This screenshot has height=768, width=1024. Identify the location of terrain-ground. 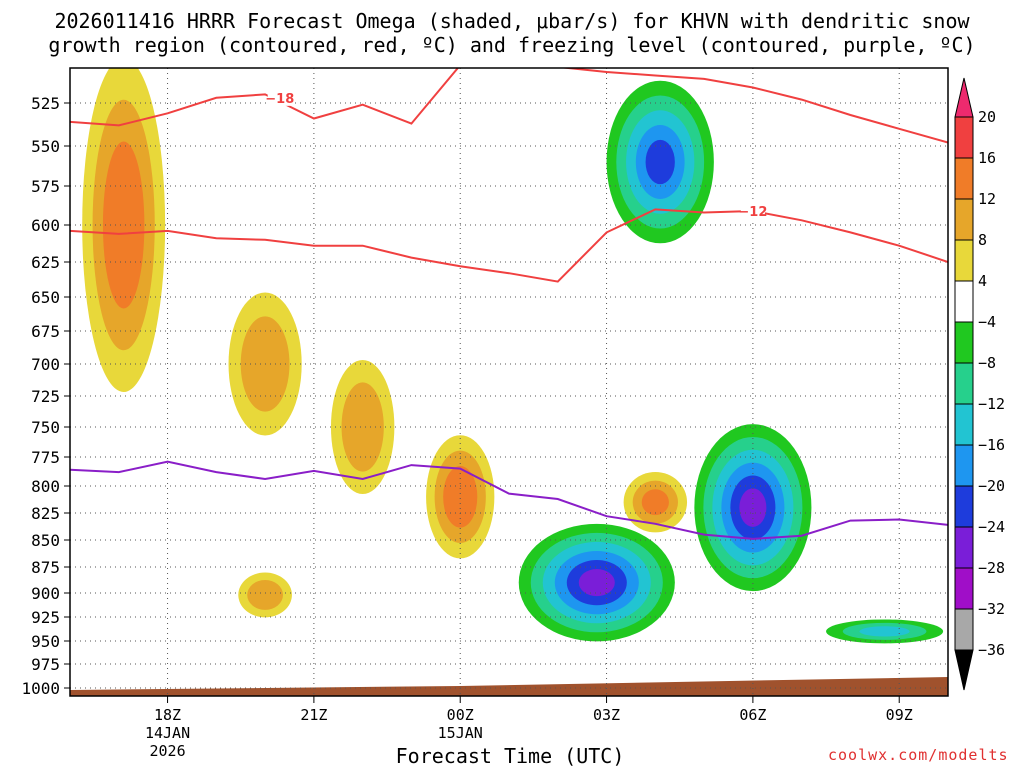
(509, 686).